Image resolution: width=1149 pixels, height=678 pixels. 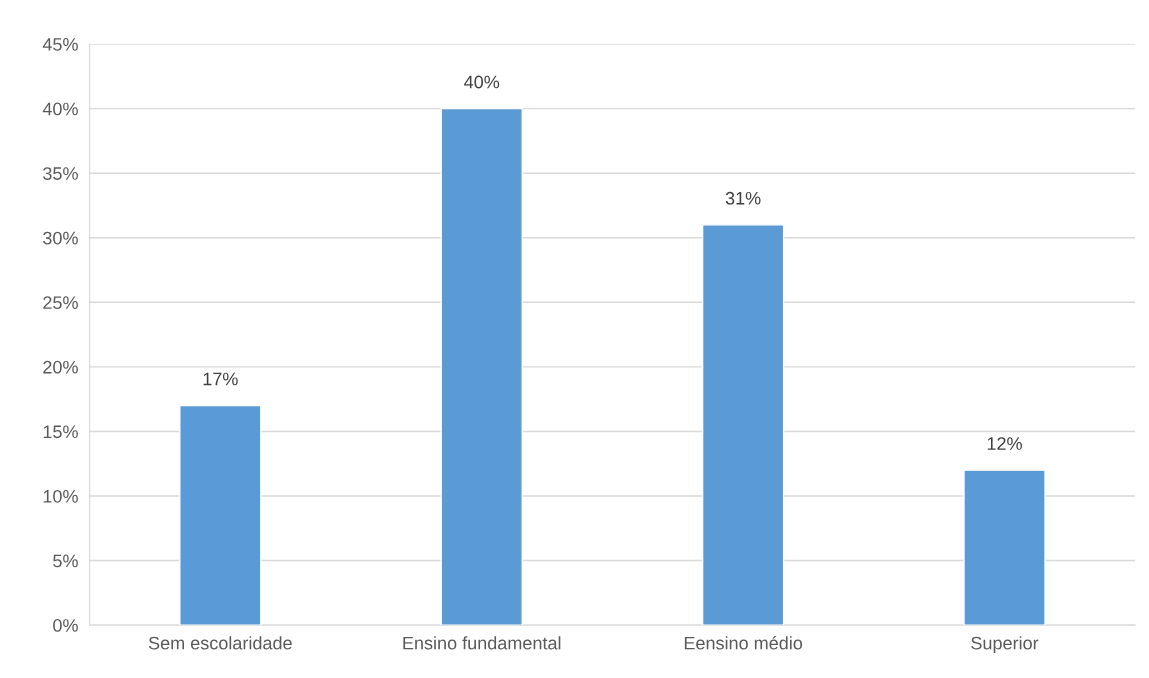 I want to click on y-tick-label: 20%, so click(x=60, y=367).